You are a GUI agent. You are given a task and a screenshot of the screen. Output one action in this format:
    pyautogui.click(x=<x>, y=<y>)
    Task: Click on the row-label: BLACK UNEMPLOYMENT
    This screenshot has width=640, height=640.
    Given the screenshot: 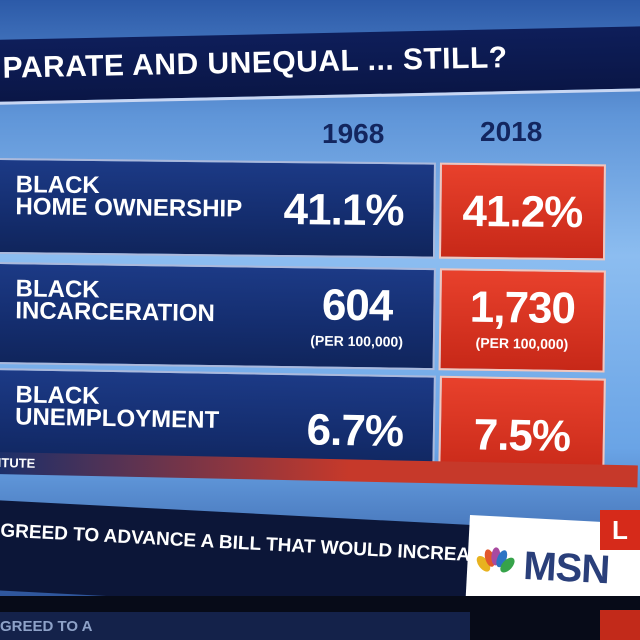 What is the action you would take?
    pyautogui.click(x=117, y=407)
    